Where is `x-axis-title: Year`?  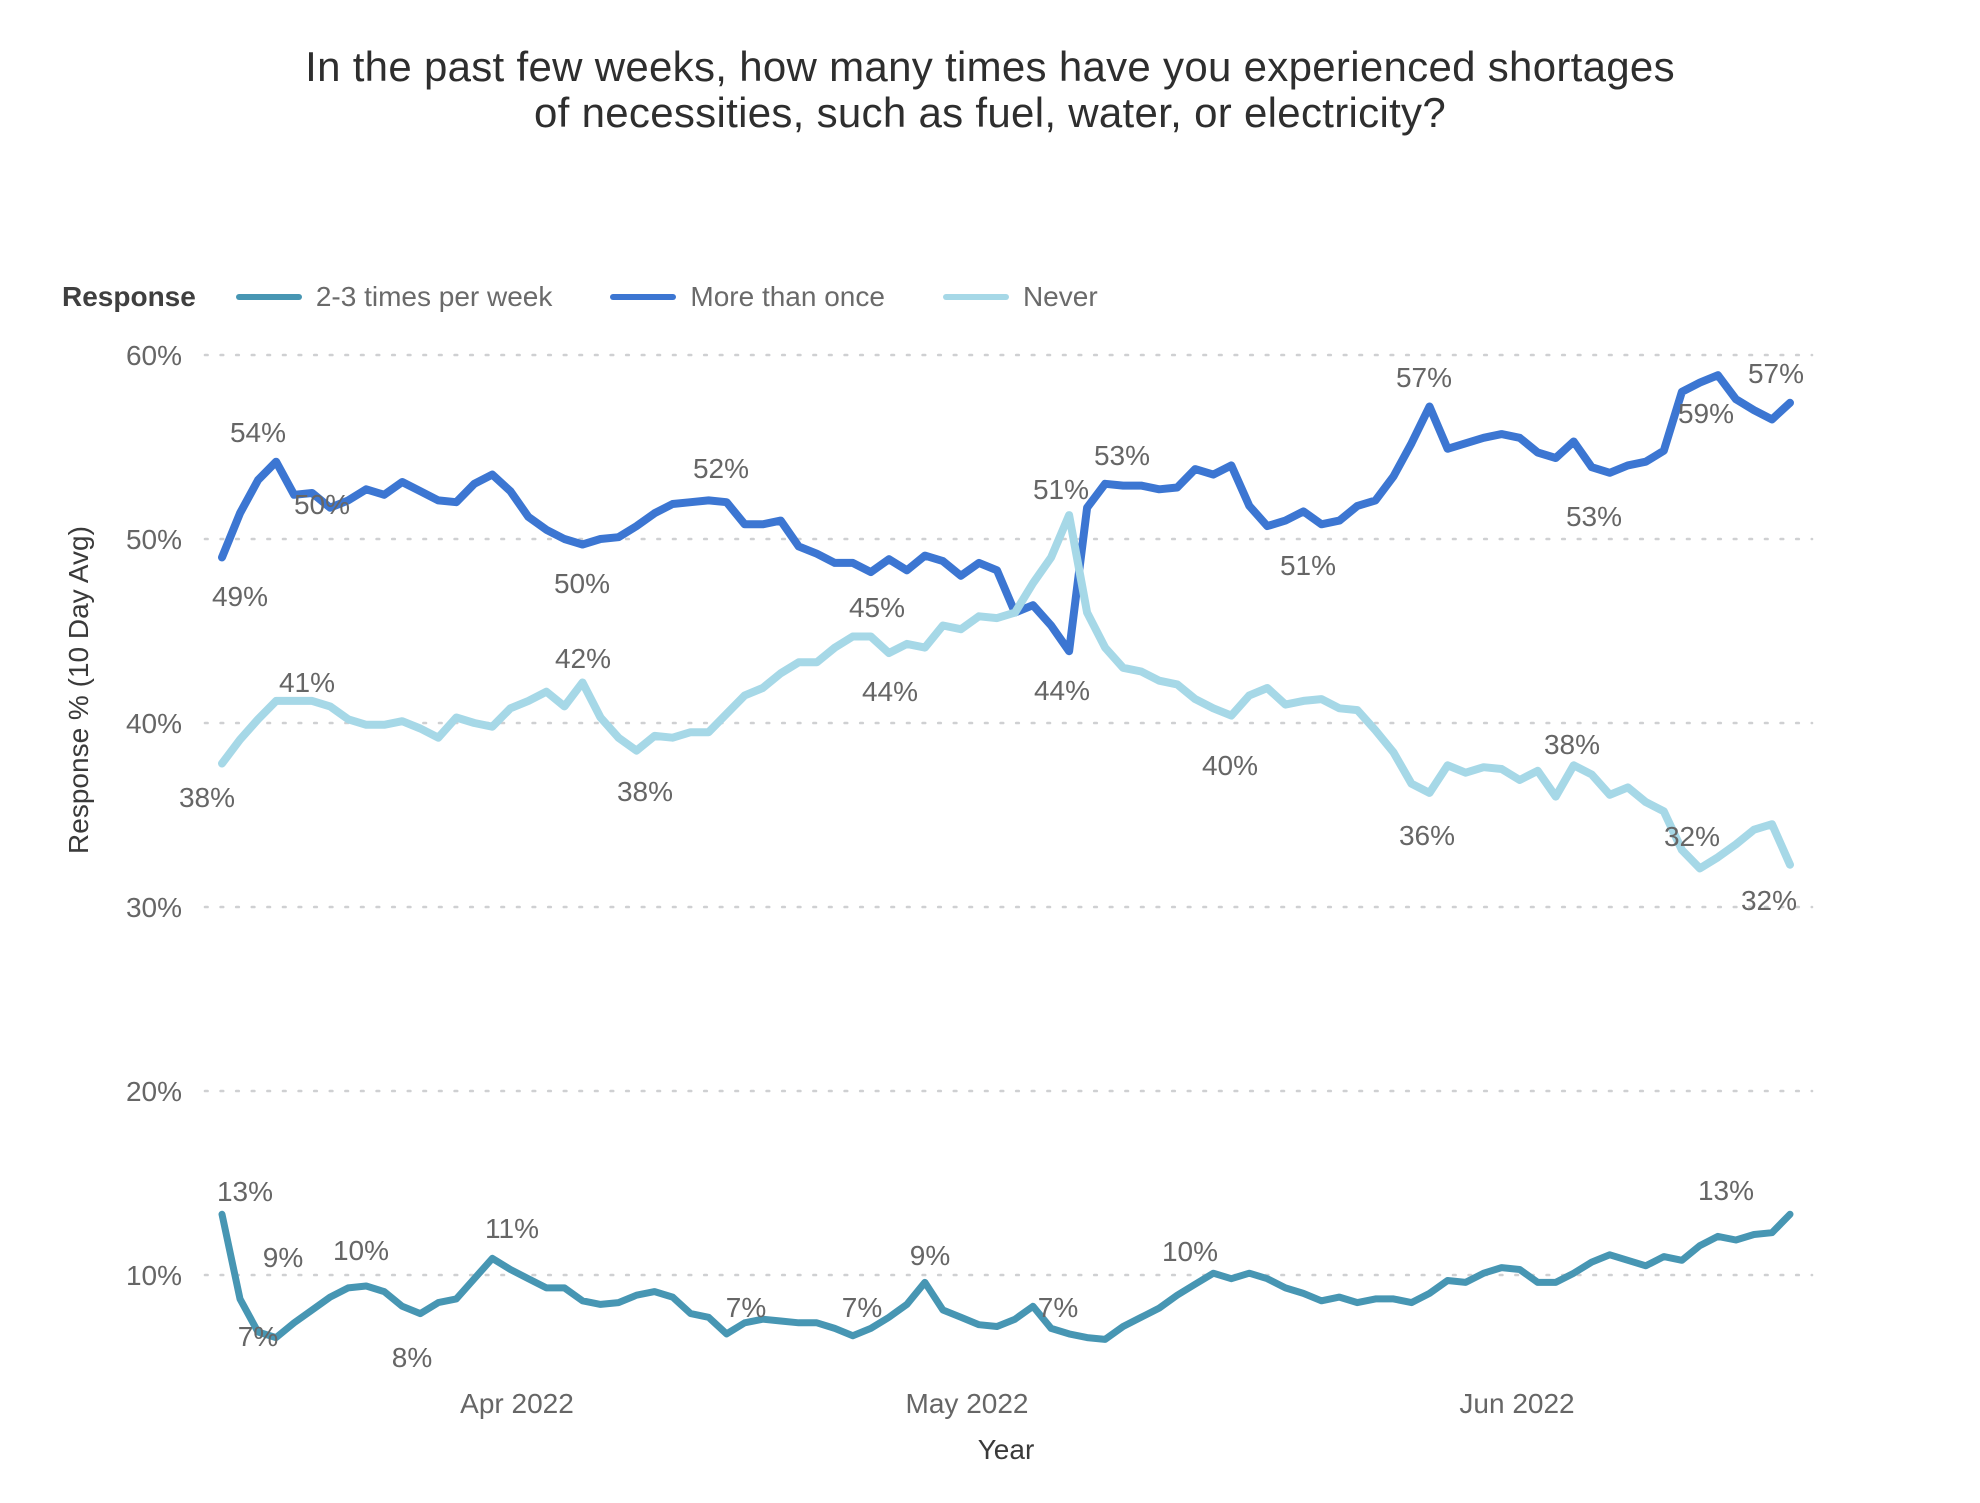 x-axis-title: Year is located at coordinates (1006, 1449).